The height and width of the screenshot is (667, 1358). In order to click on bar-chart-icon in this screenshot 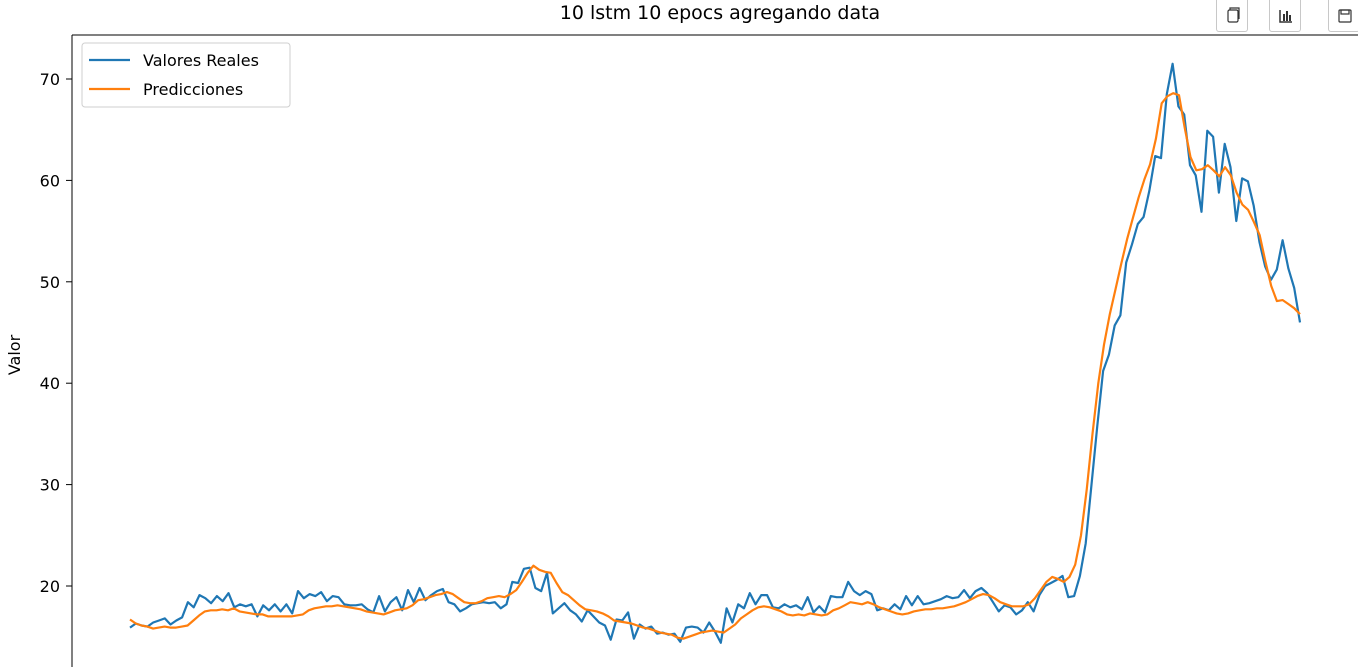, I will do `click(1285, 16)`.